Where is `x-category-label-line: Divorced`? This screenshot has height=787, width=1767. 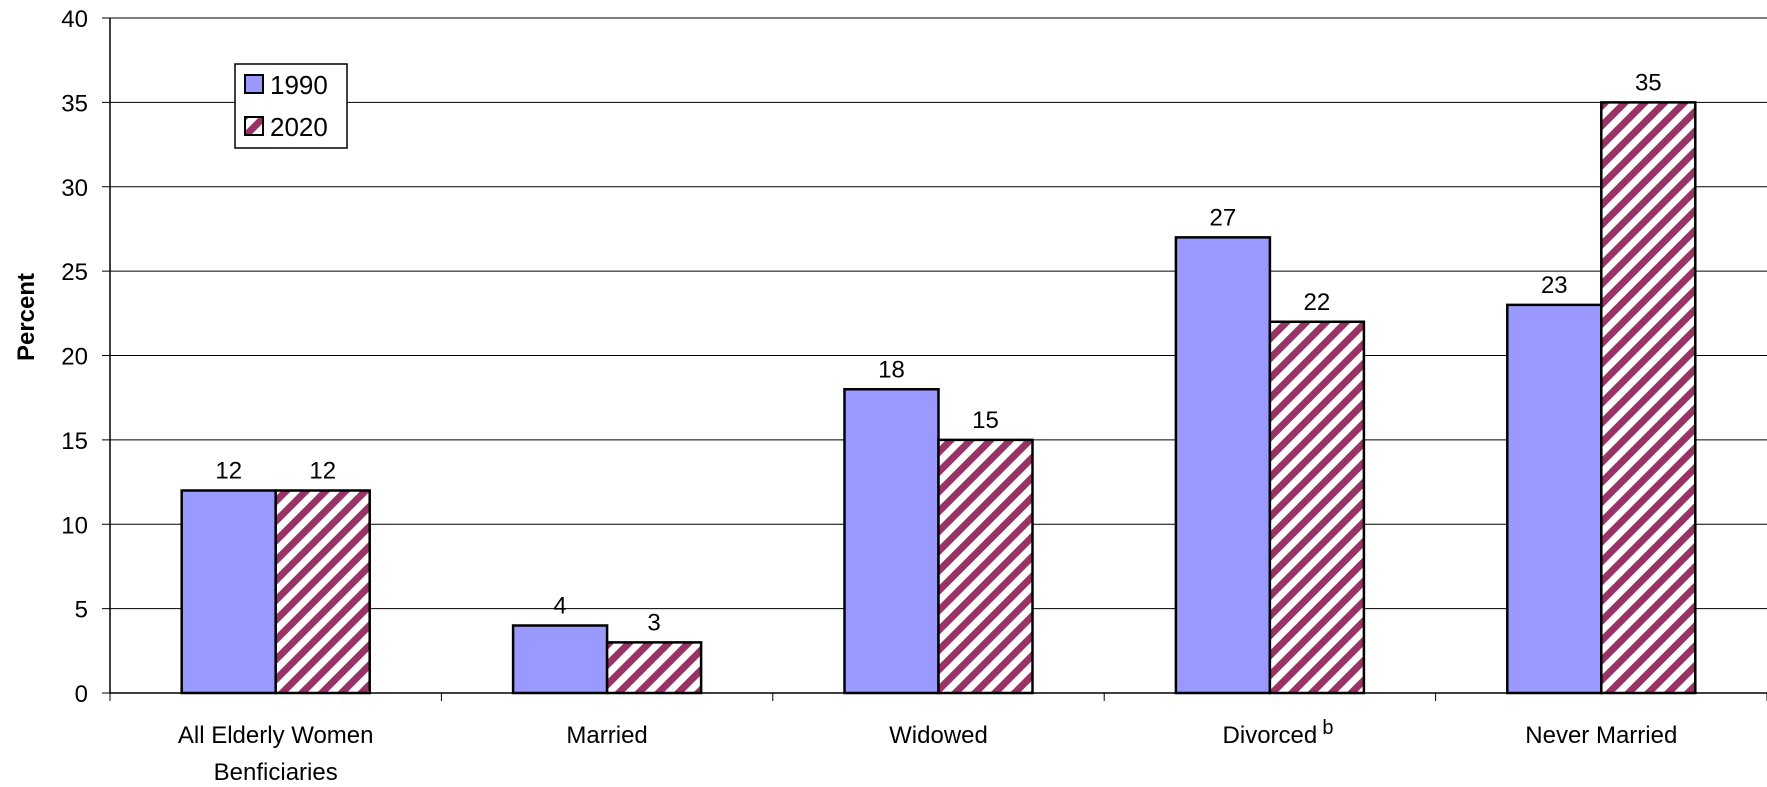 x-category-label-line: Divorced is located at coordinates (1270, 735).